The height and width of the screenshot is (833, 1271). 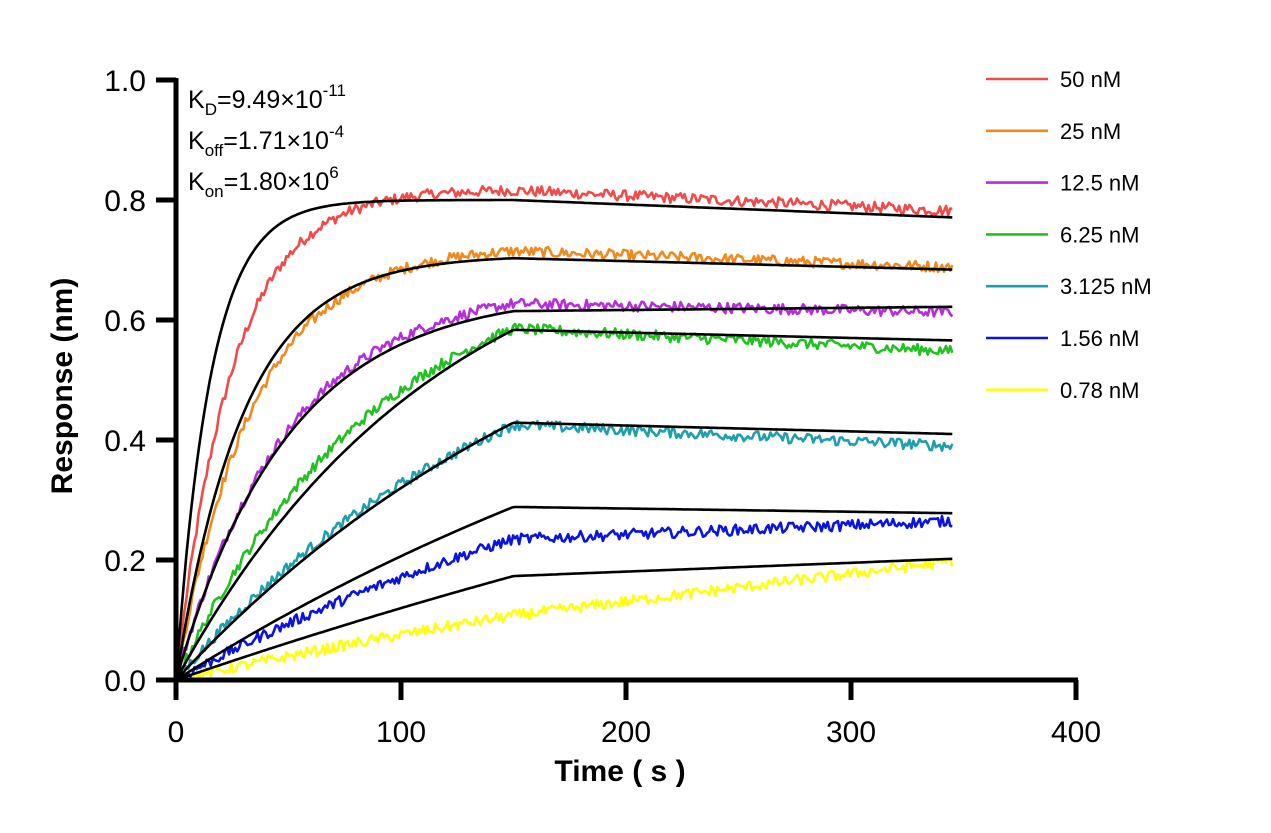 I want to click on kd-annotation: KD=9.49×10-11, so click(x=267, y=100).